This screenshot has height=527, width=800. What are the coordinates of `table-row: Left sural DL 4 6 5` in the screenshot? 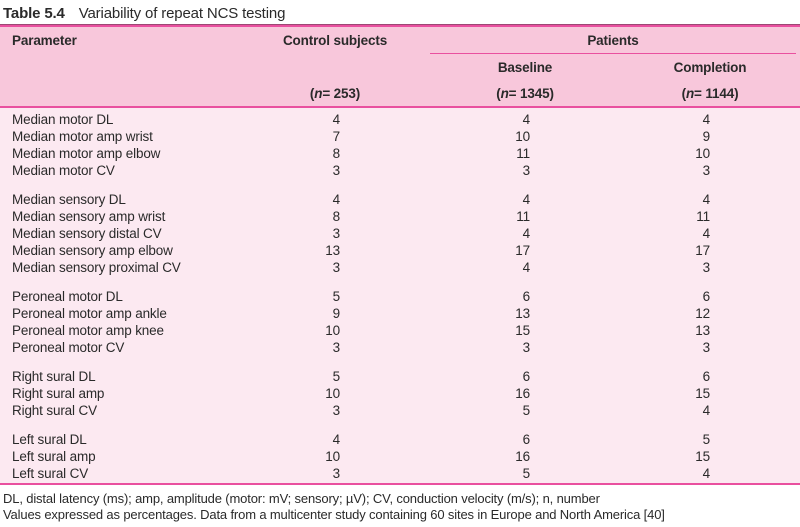 It's located at (400, 439).